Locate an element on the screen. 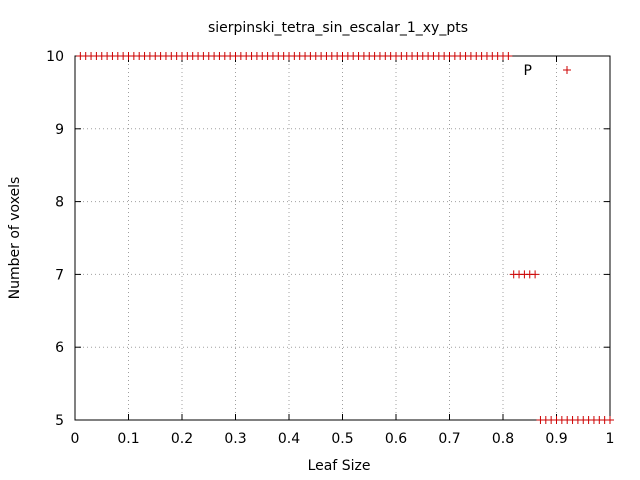 The height and width of the screenshot is (480, 640). x-tick-label: 0.2 is located at coordinates (182, 439).